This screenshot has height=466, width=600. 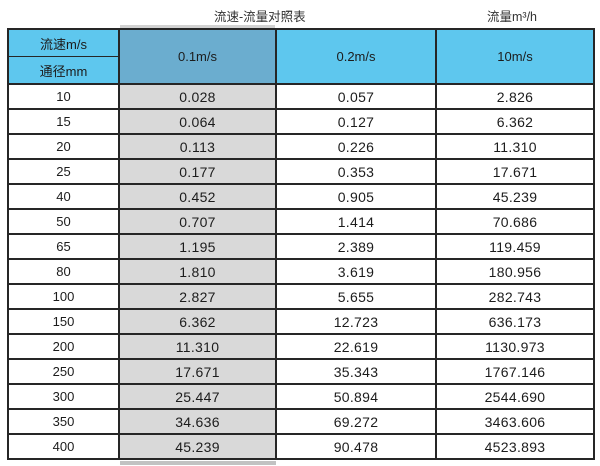 What do you see at coordinates (198, 463) in the screenshot?
I see `highlight-column-shadow-bottom` at bounding box center [198, 463].